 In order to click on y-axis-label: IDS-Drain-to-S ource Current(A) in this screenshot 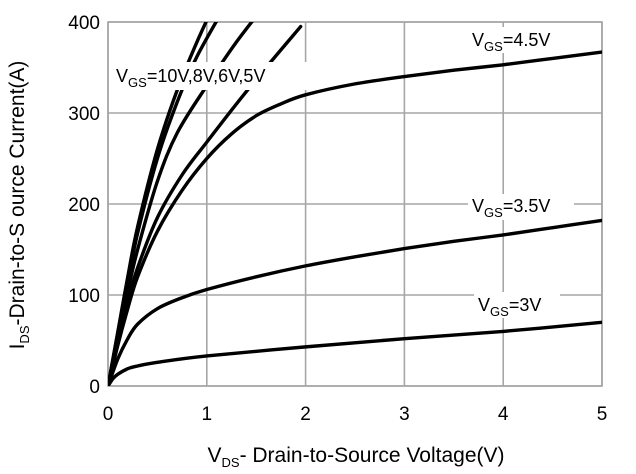, I will do `click(19, 205)`.